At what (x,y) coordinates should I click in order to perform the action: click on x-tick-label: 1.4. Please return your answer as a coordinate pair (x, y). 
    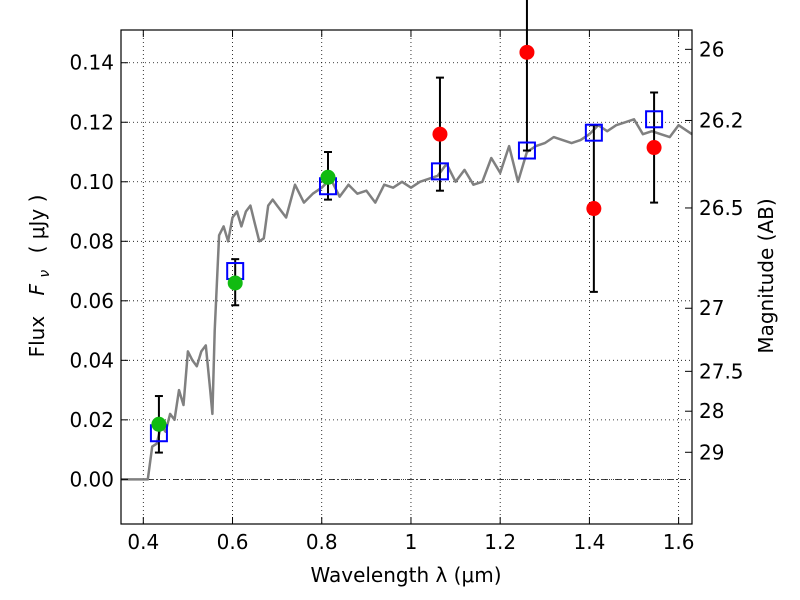
    Looking at the image, I should click on (589, 542).